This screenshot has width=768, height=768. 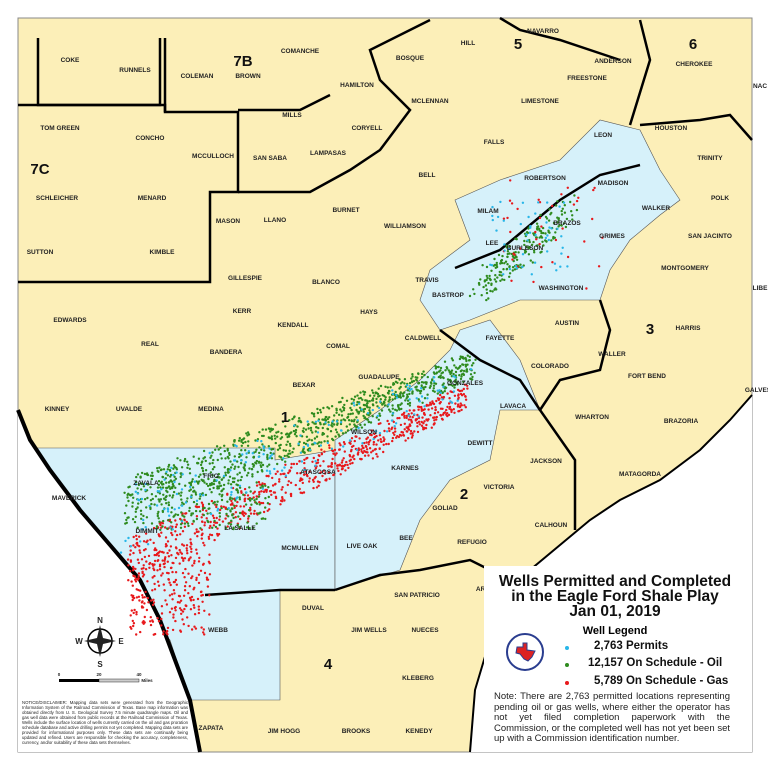 I want to click on district-label: 5, so click(x=518, y=44).